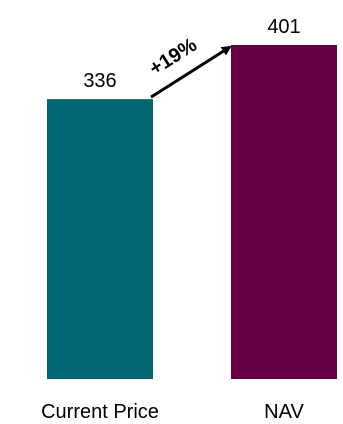 The height and width of the screenshot is (424, 343). I want to click on growth-percentage-label: +19%, so click(174, 57).